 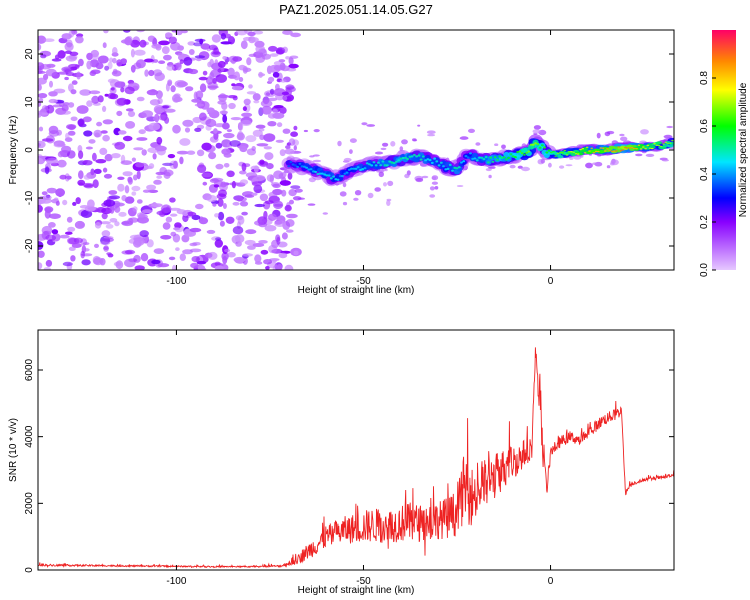 I want to click on x-tick-label: -50, so click(x=363, y=581).